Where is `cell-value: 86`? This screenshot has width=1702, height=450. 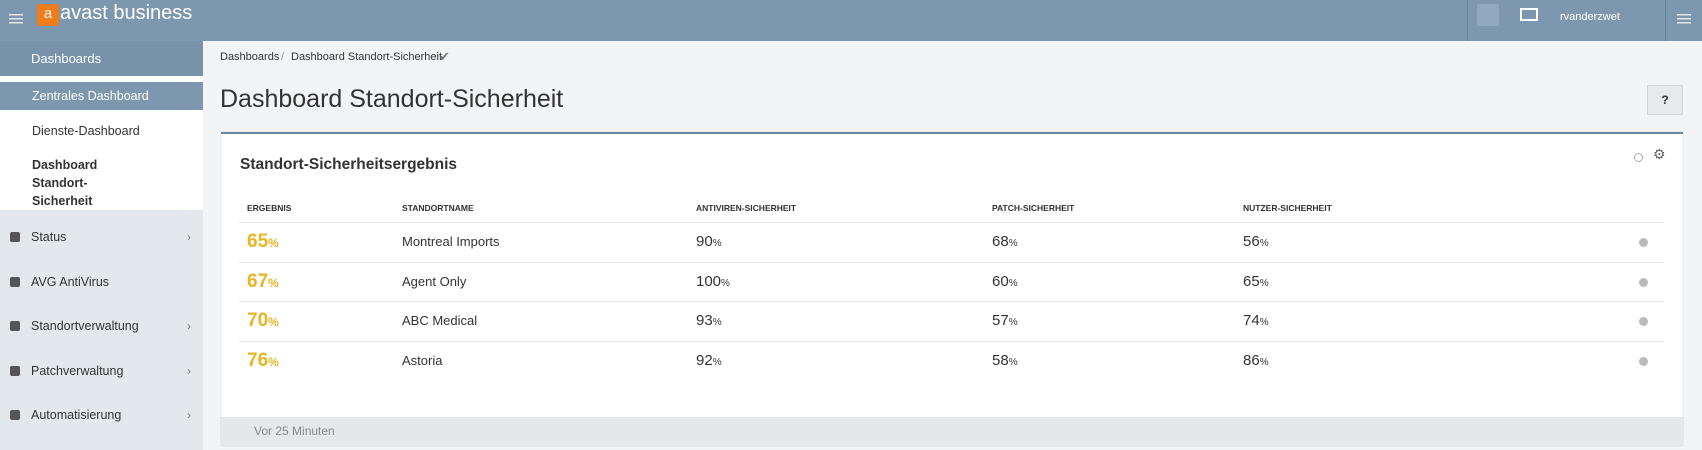 cell-value: 86 is located at coordinates (1251, 360).